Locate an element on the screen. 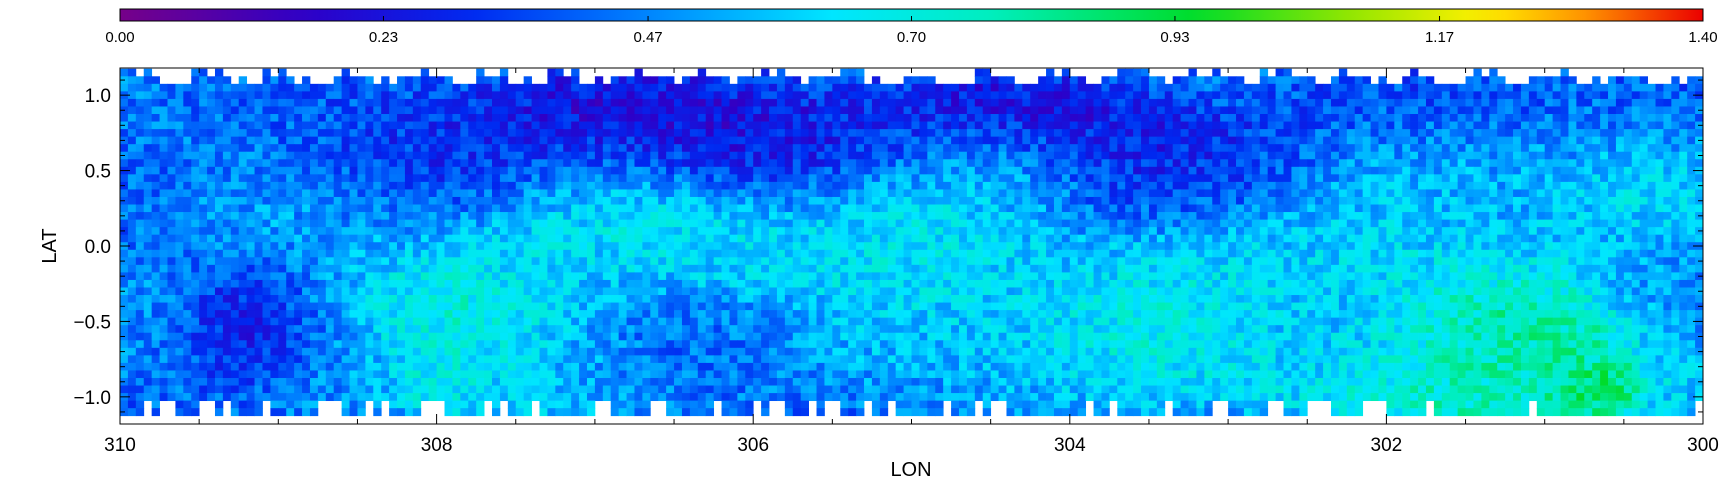 This screenshot has width=1733, height=489. colorbar-tick-label: 0.00 is located at coordinates (119, 37).